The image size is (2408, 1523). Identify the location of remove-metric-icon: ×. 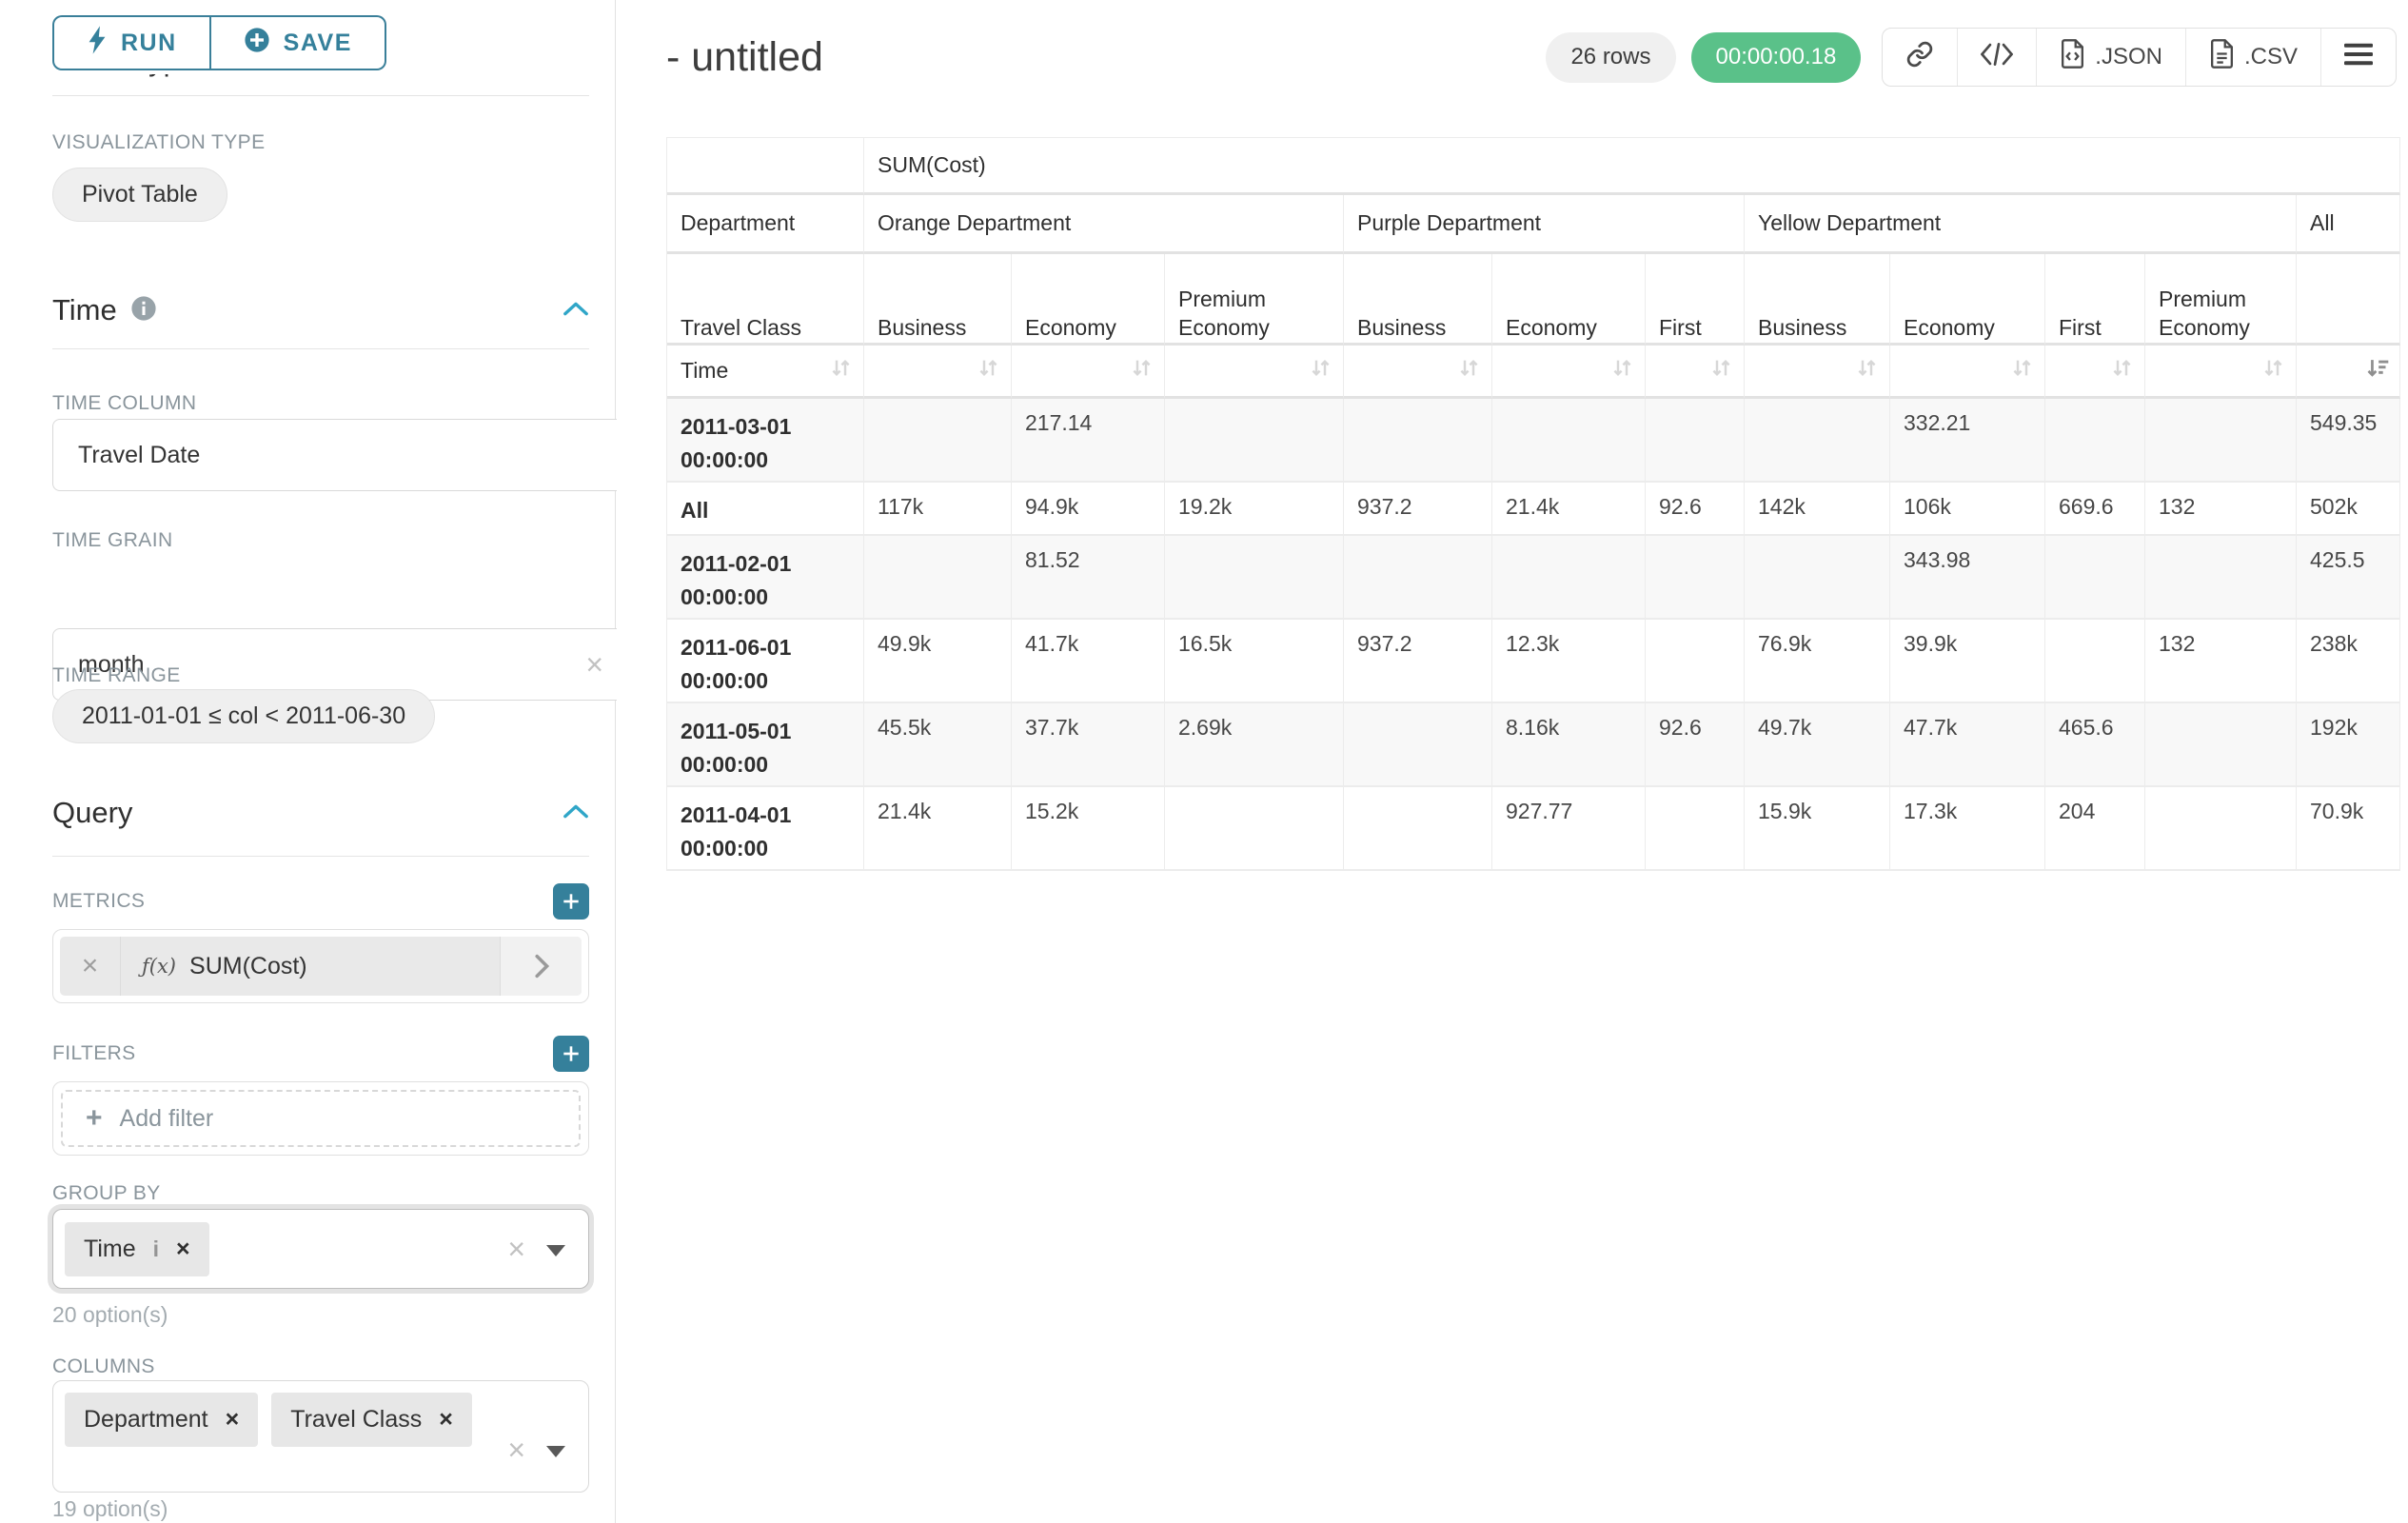
(90, 967).